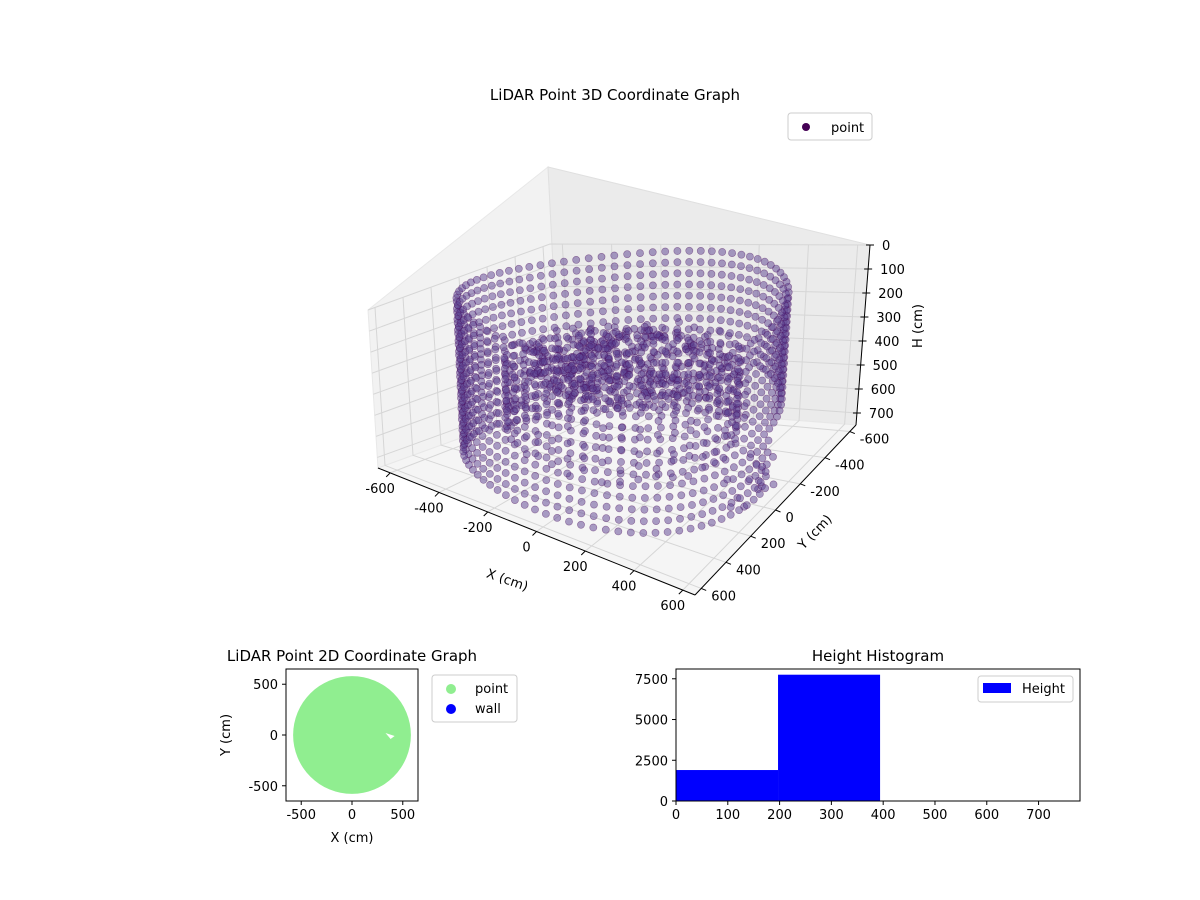 This screenshot has width=1200, height=900. What do you see at coordinates (831, 815) in the screenshot?
I see `tick-label-hist-x-3: 300` at bounding box center [831, 815].